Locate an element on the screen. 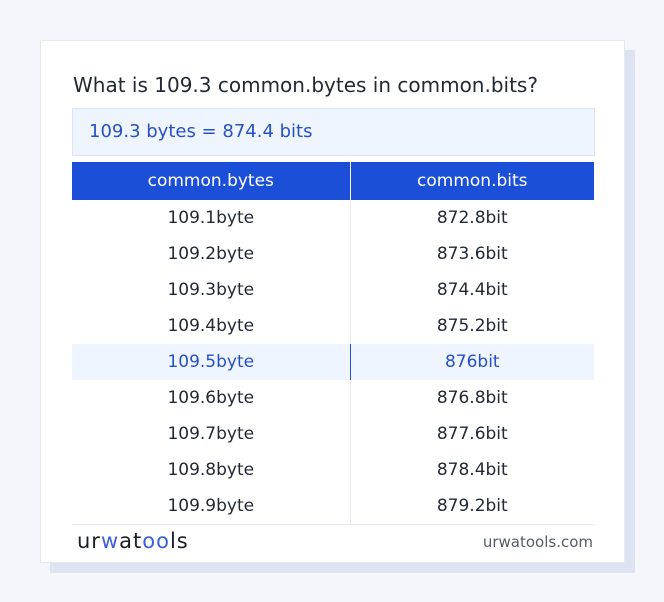 The width and height of the screenshot is (664, 602). bytes-cell: 109.9byte is located at coordinates (211, 506).